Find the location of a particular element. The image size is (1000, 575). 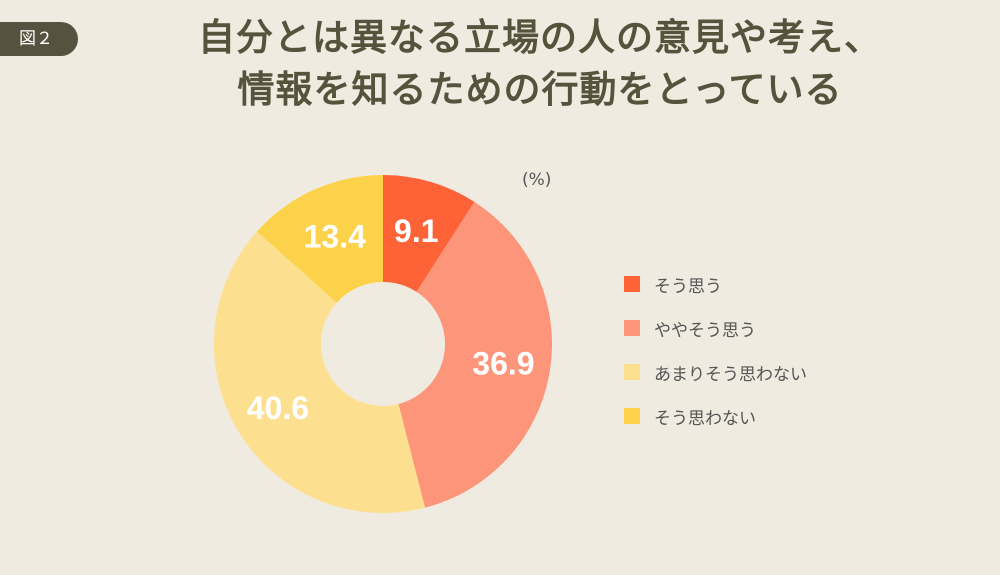

chart-title-line-1: 自分とは異なる立場の人の意見や考え、 is located at coordinates (540, 37).